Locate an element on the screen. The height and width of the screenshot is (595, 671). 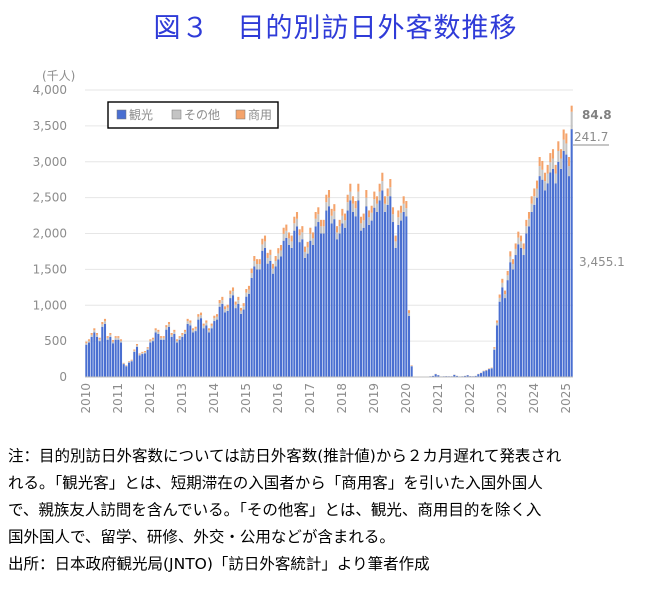
note-line-1: 注：目的別訪日外客数については訪日外客数(推計値)から２カ月遅れて発表され is located at coordinates (285, 456).